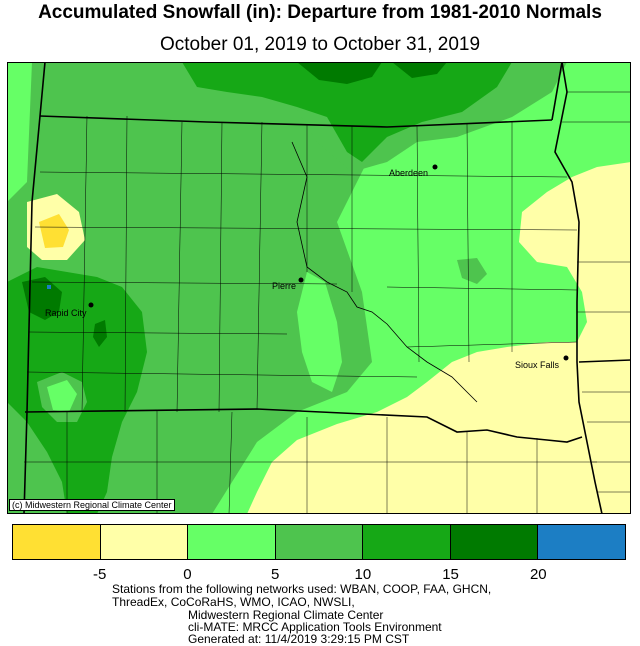  What do you see at coordinates (319, 332) in the screenshot?
I see `zone-0-to-5-pierre` at bounding box center [319, 332].